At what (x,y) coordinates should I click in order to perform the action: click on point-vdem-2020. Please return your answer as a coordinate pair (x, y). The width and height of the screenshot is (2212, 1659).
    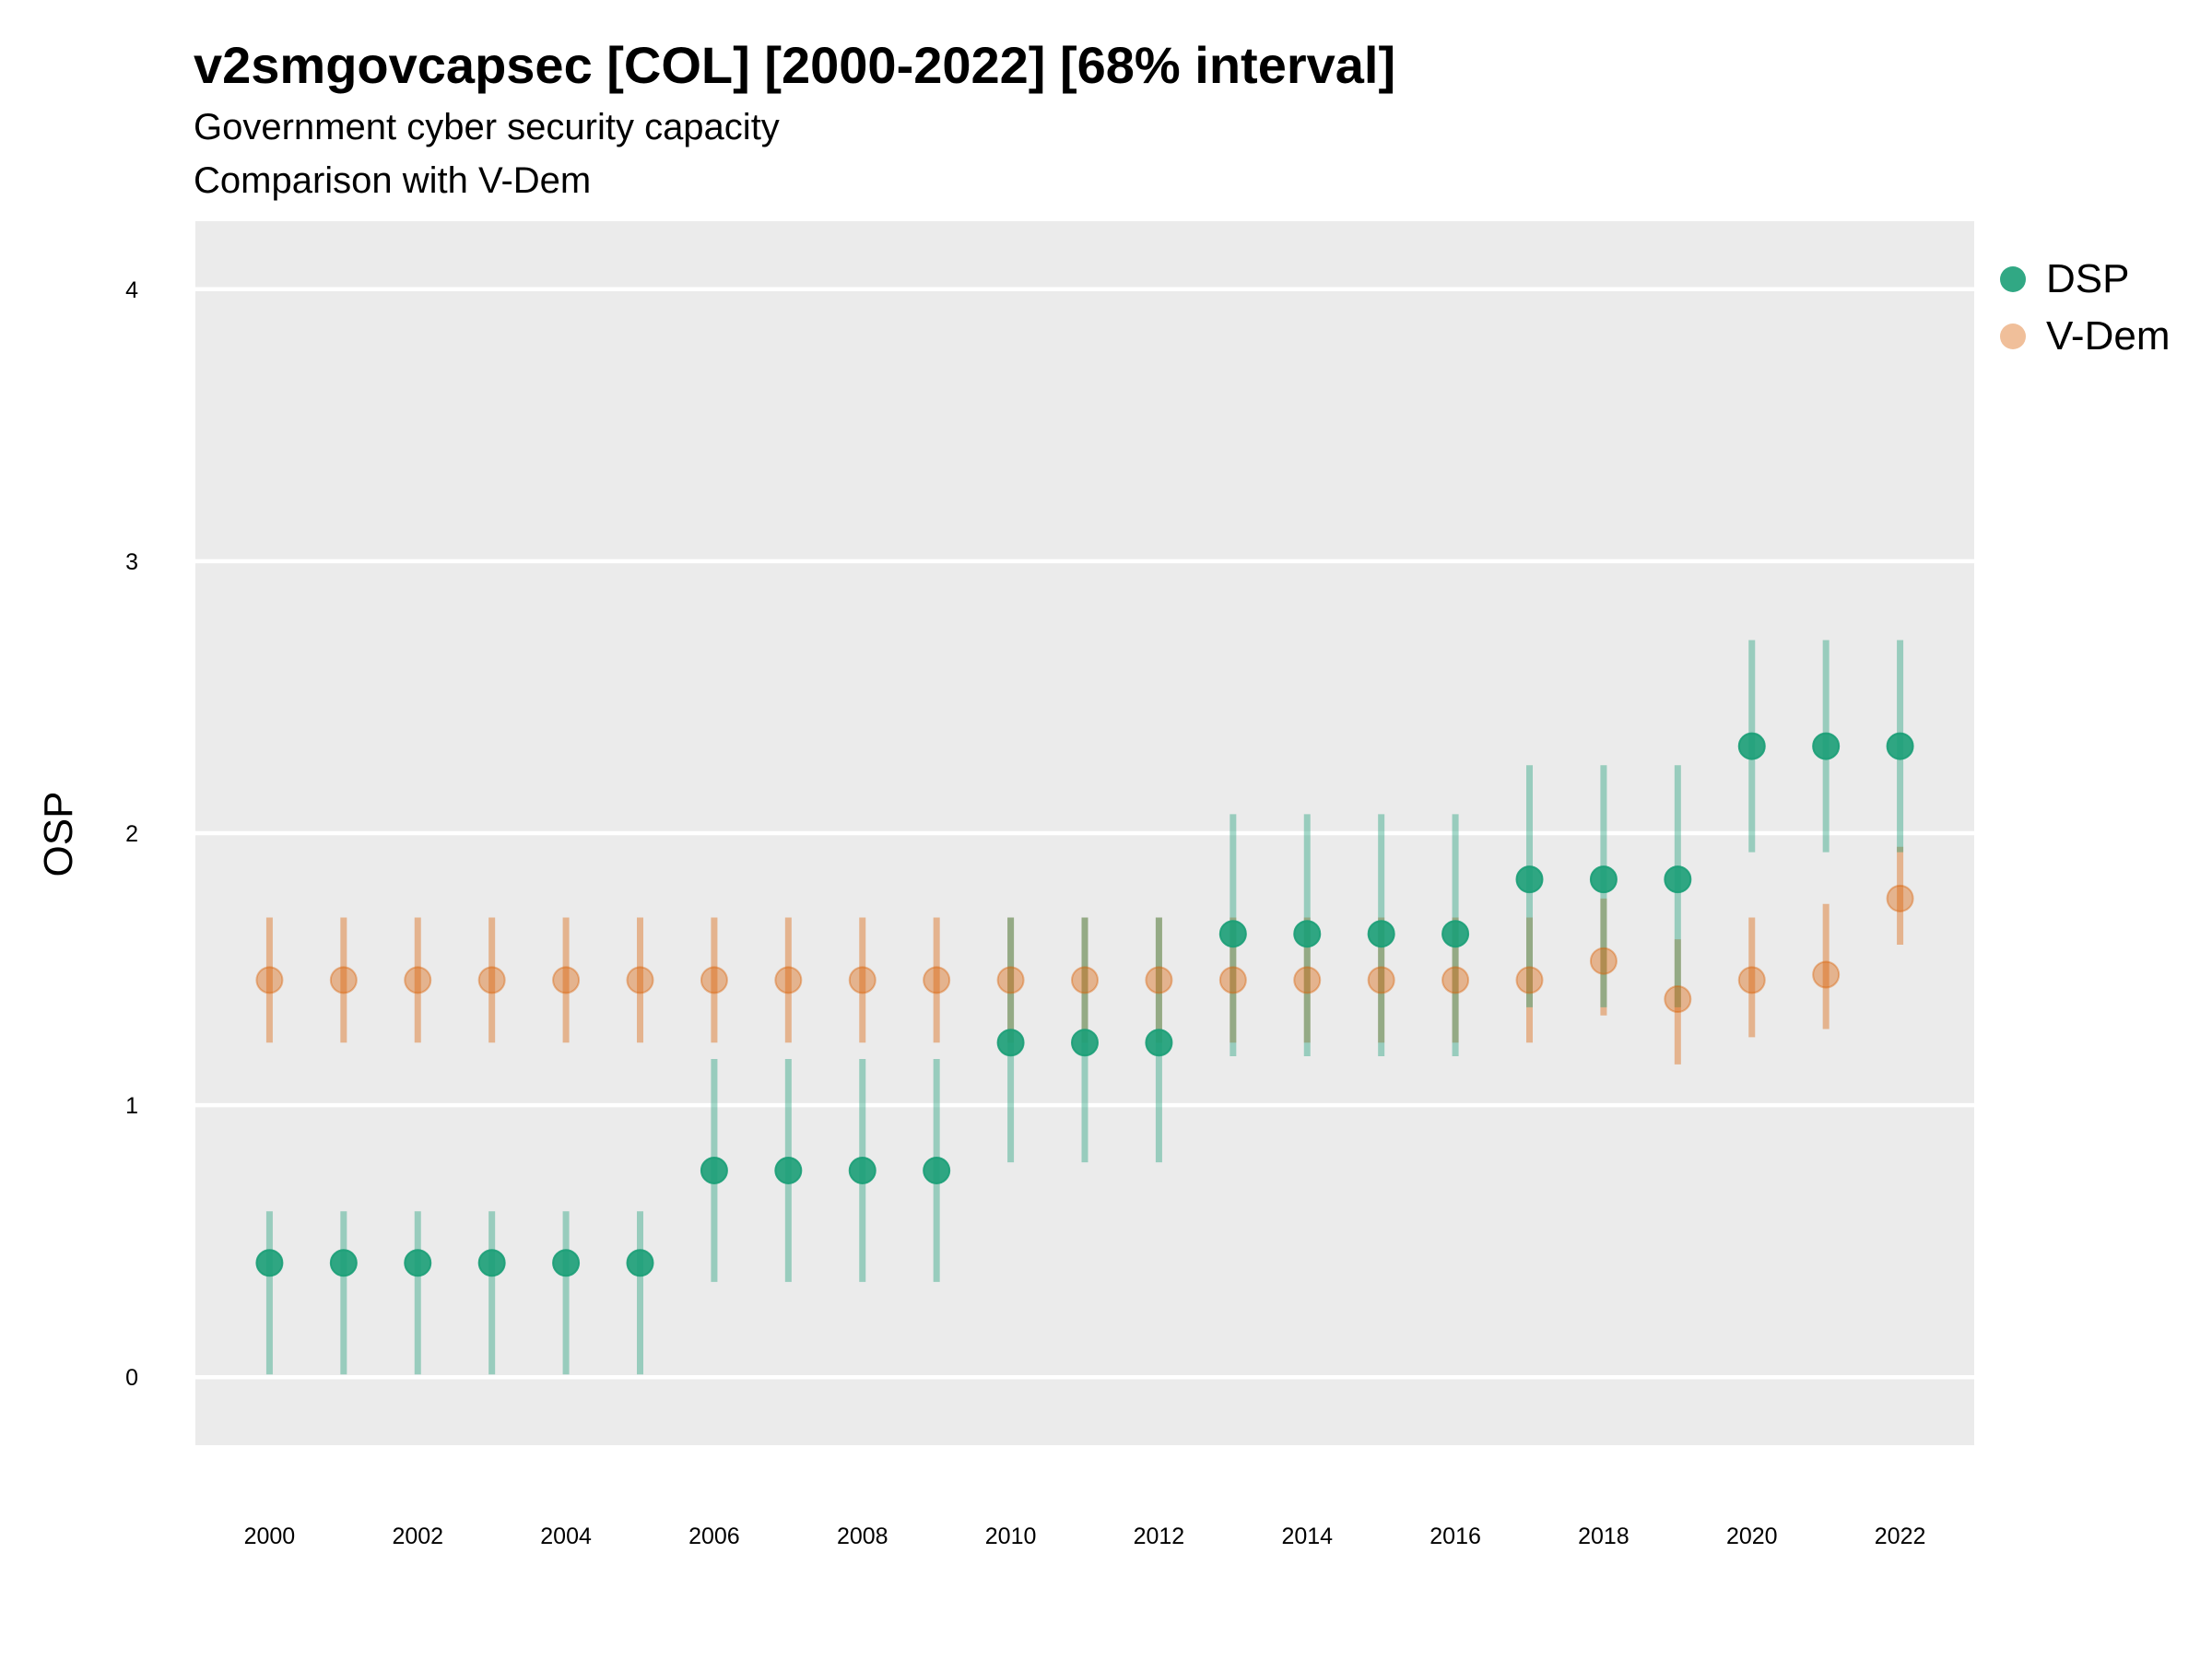
    Looking at the image, I should click on (1751, 980).